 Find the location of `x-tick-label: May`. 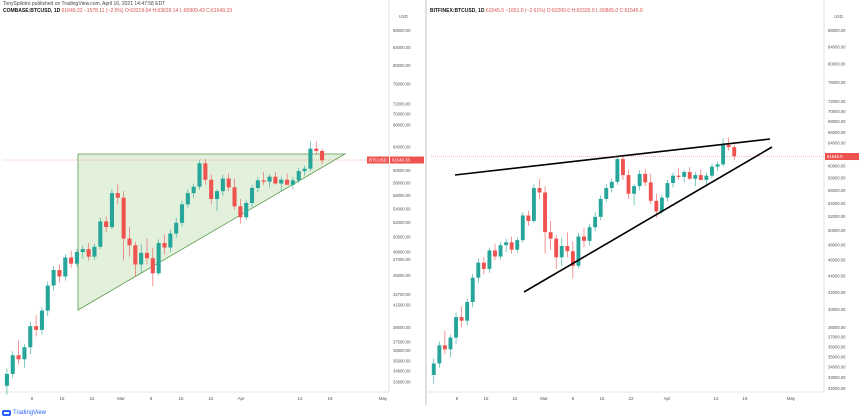

x-tick-label: May is located at coordinates (791, 398).